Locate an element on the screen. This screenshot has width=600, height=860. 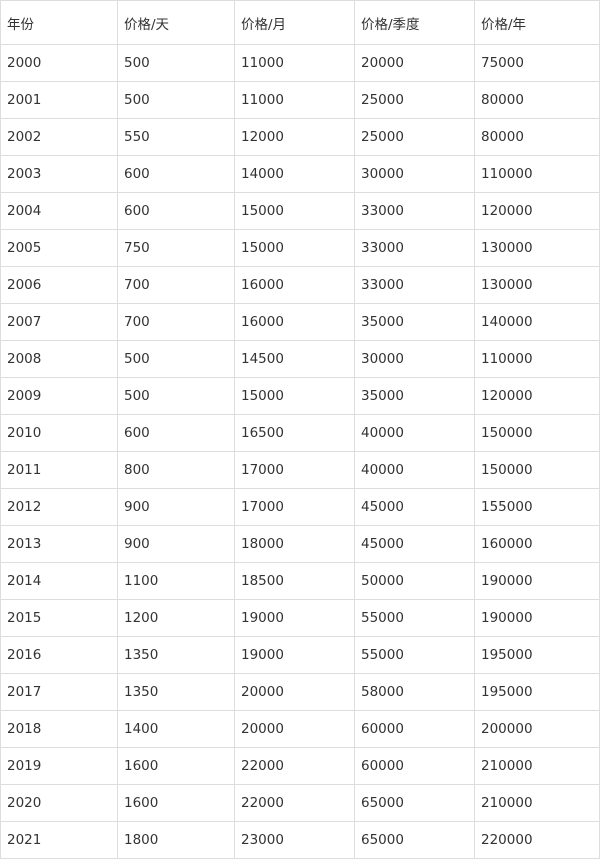
table-row: 2008 500 14500 30000 110000 is located at coordinates (300, 359).